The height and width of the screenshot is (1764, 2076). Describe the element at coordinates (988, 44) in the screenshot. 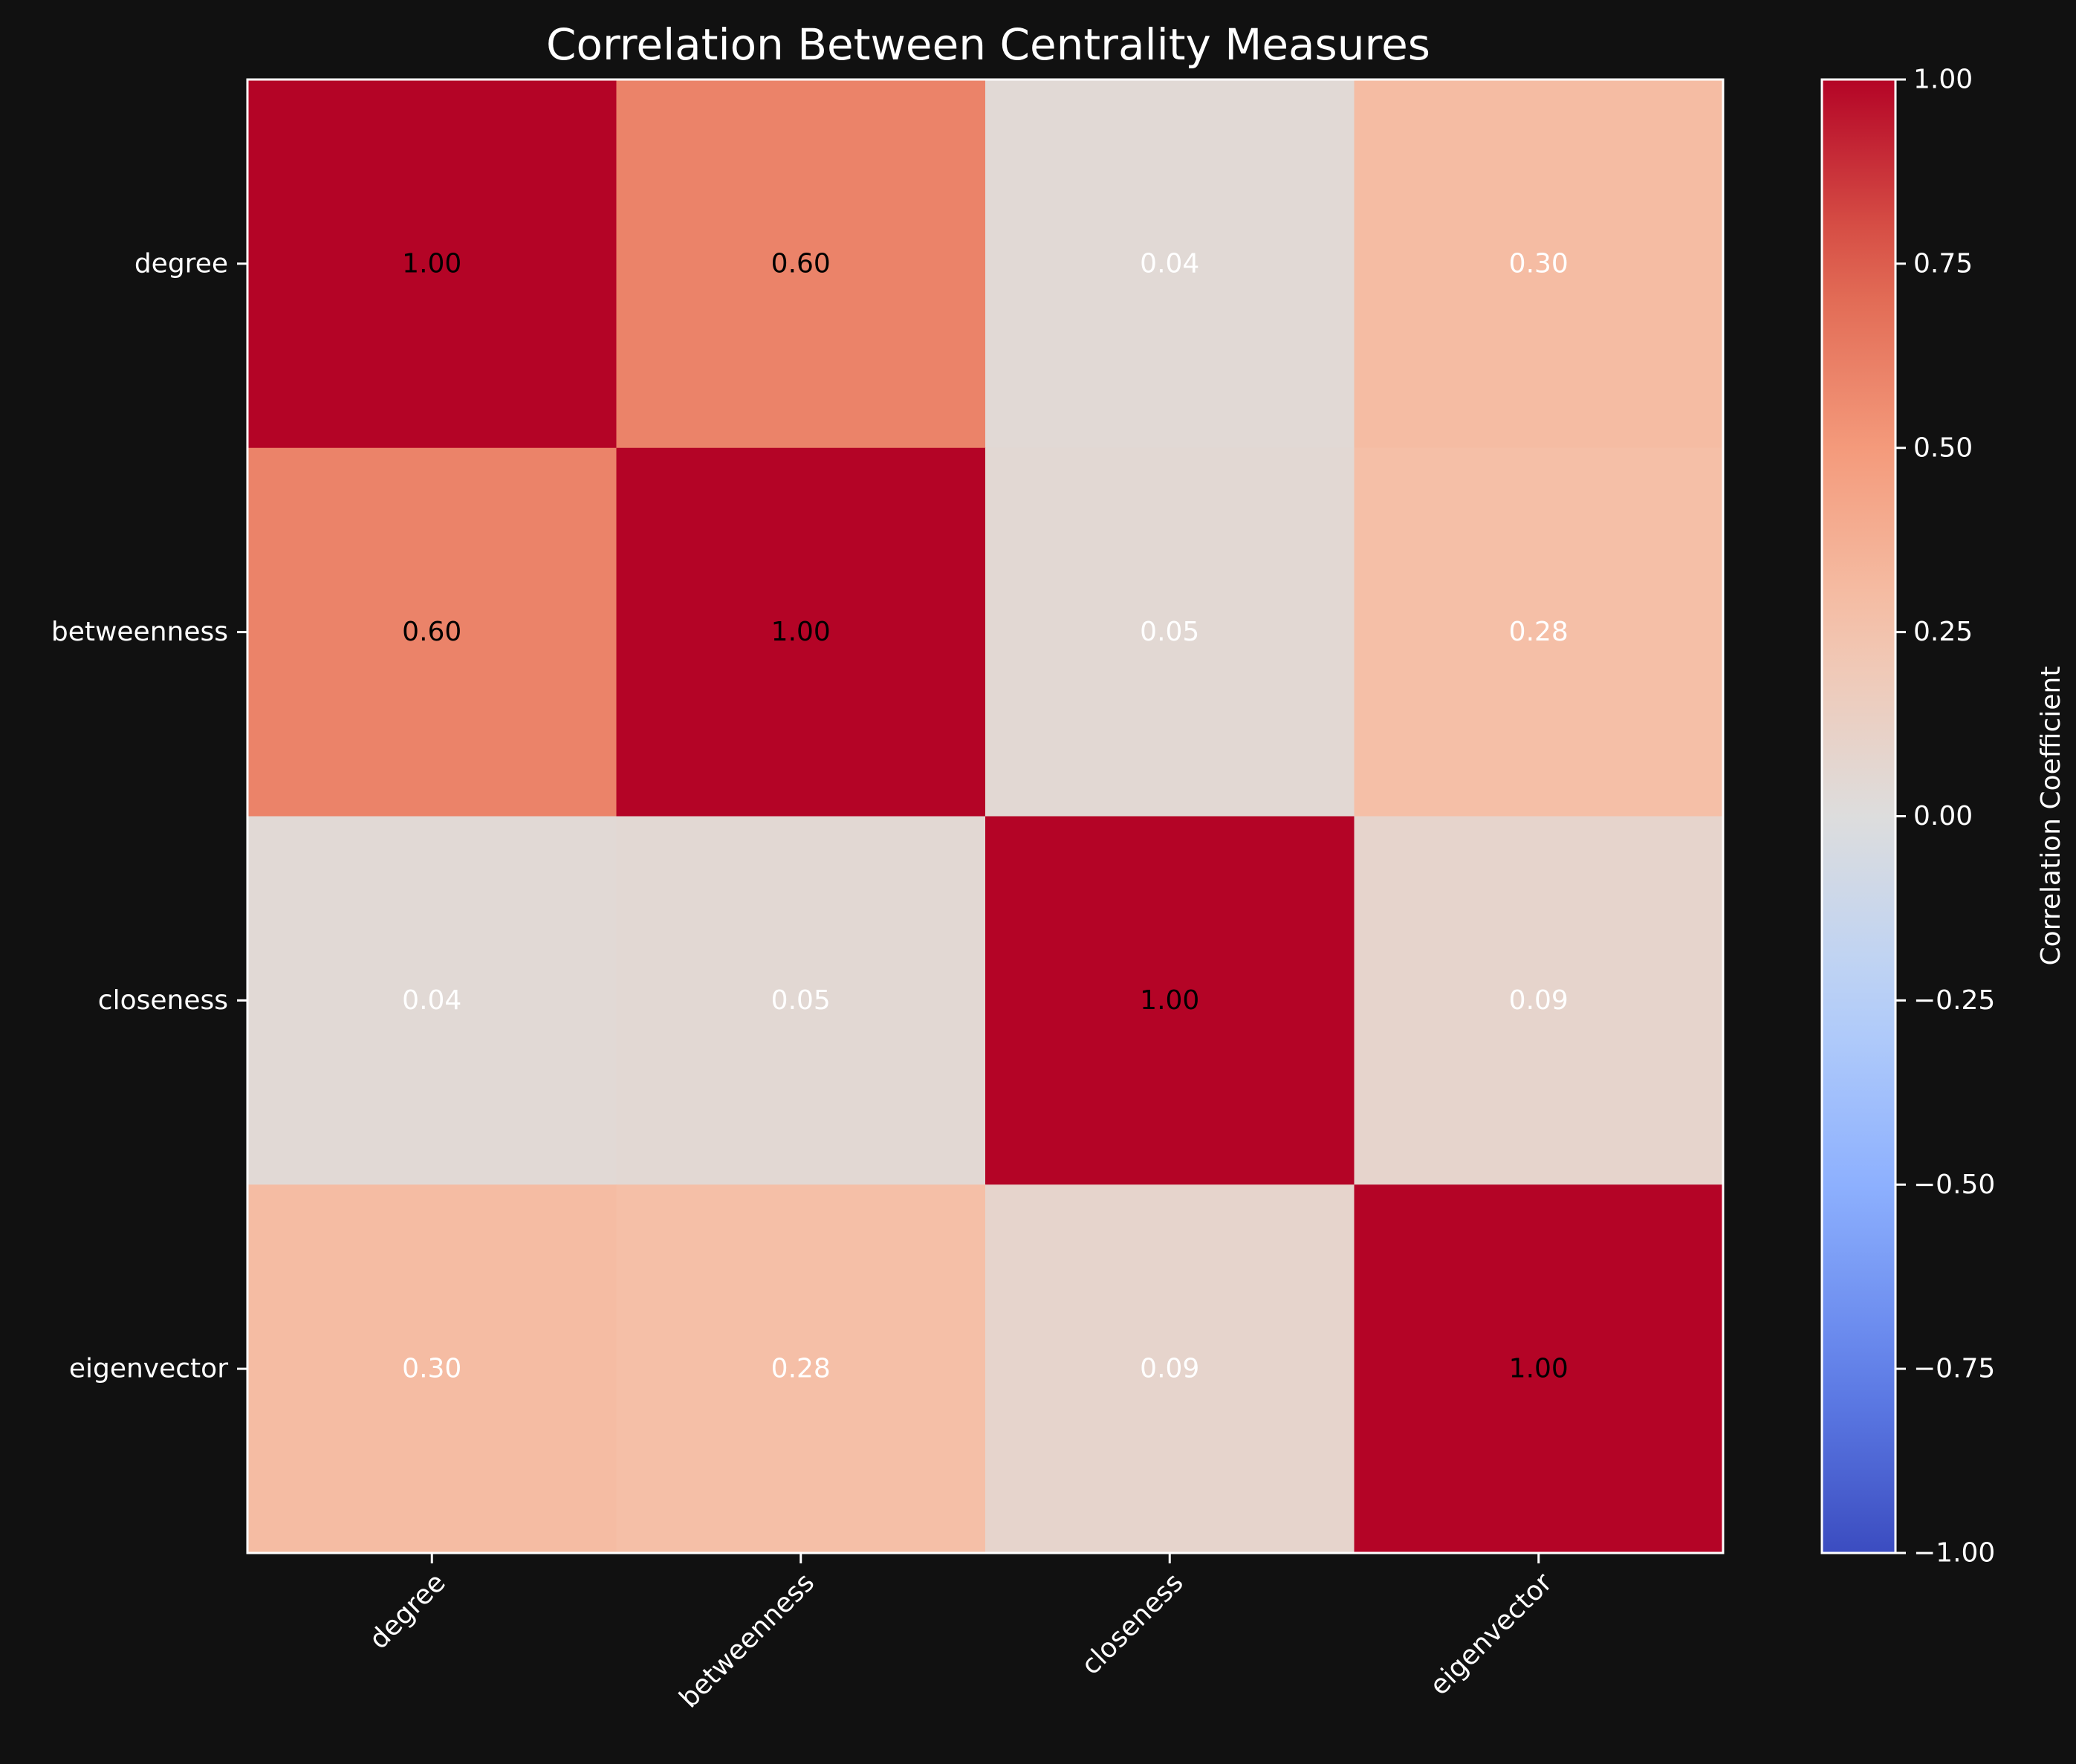

I see `chart-title: Correlation Between Centrality Measures` at that location.